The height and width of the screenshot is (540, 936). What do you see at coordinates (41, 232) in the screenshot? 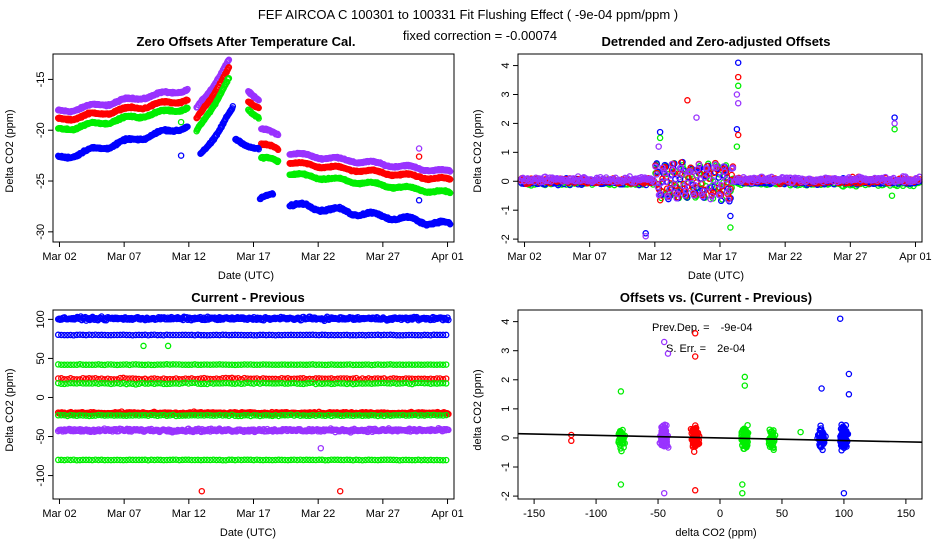
I see `y-tick-label: -30` at bounding box center [41, 232].